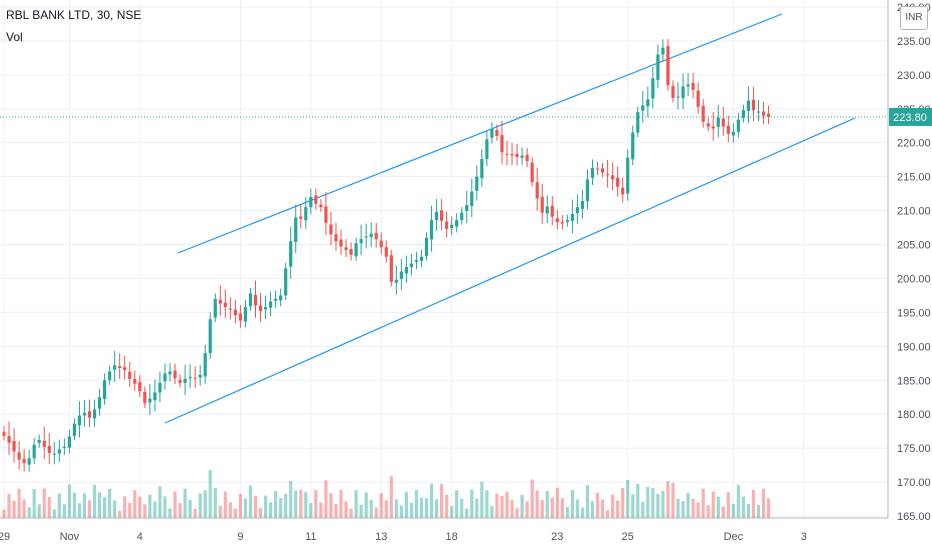  I want to click on time-axis: 29 Nov 4 9 11 13 18 23 25 Dec 3, so click(403, 537).